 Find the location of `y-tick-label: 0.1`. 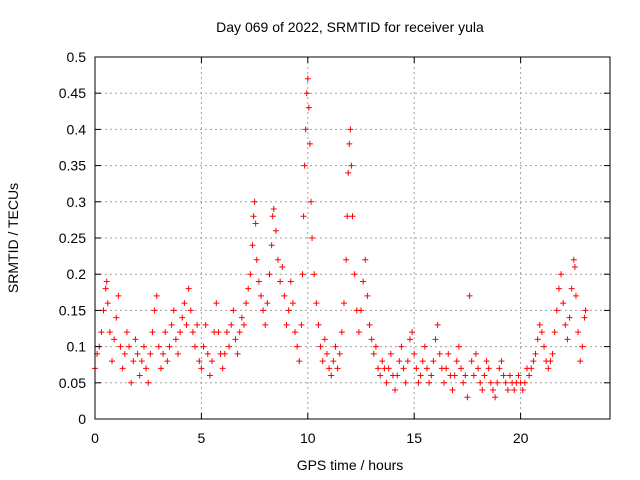

y-tick-label: 0.1 is located at coordinates (77, 347).